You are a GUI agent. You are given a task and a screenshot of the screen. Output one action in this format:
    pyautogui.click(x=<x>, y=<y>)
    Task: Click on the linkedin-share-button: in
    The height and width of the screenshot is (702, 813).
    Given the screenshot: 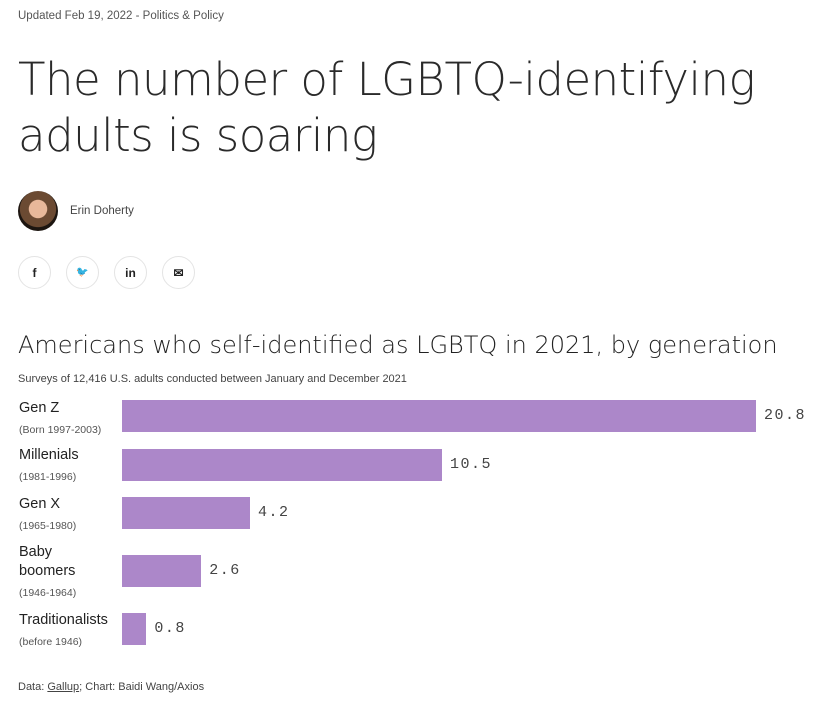 What is the action you would take?
    pyautogui.click(x=130, y=272)
    